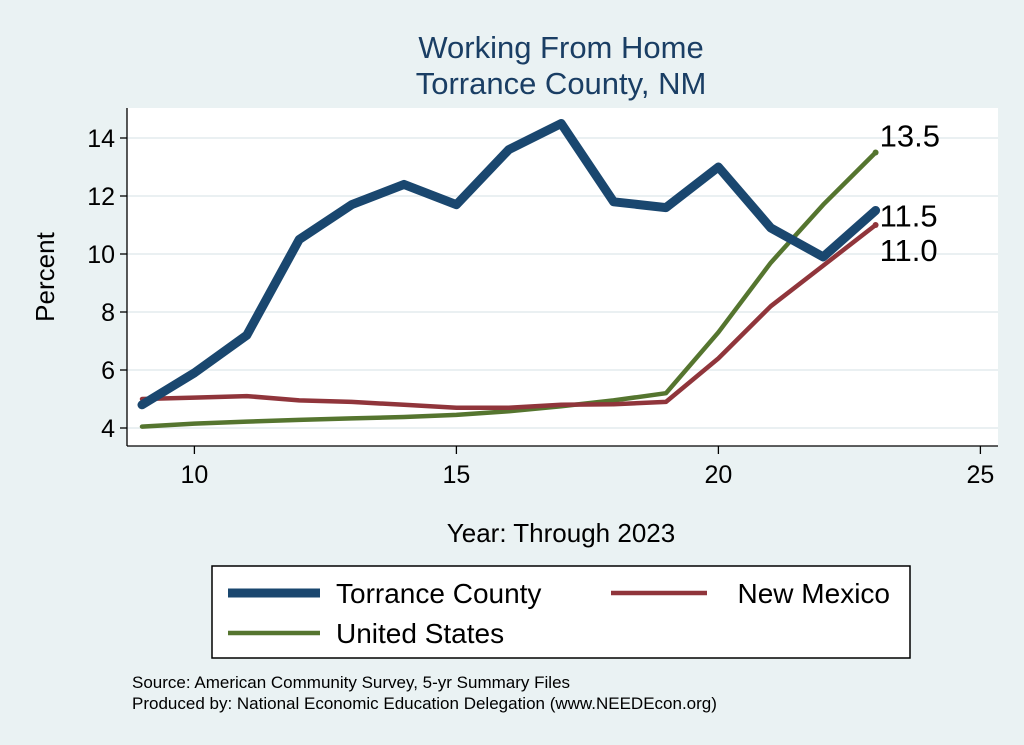 Image resolution: width=1024 pixels, height=745 pixels. Describe the element at coordinates (875, 210) in the screenshot. I see `series-end-marker-torrance-county` at that location.